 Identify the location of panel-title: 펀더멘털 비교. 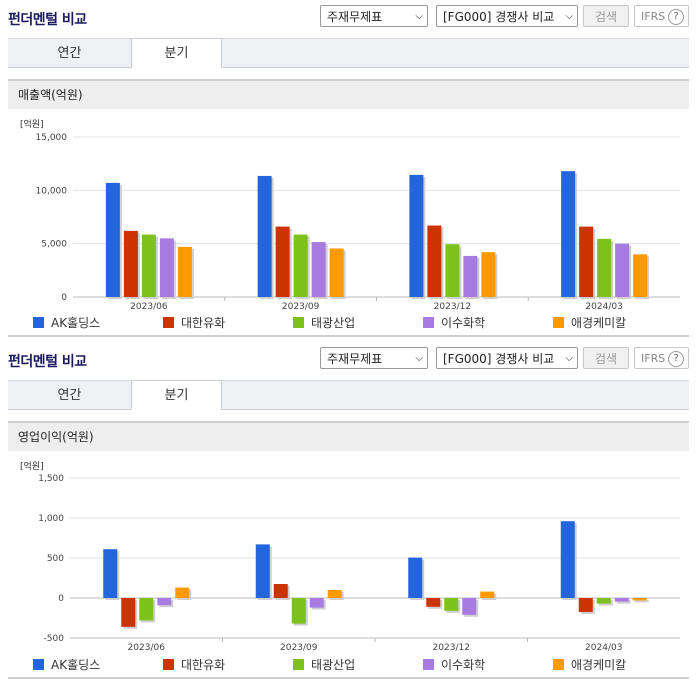
(47, 20).